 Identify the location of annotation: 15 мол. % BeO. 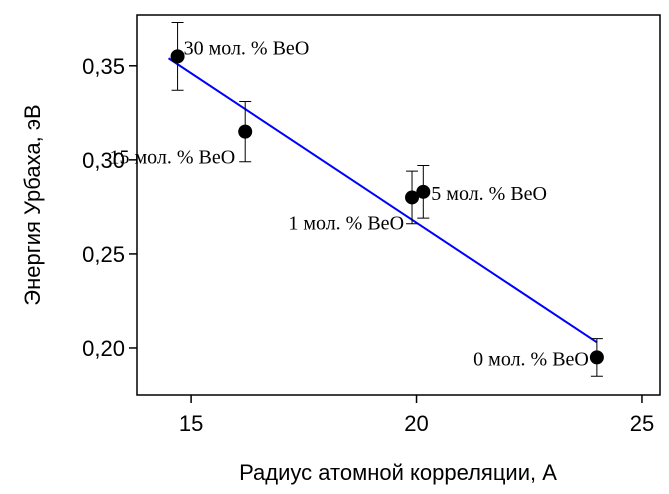
(173, 158).